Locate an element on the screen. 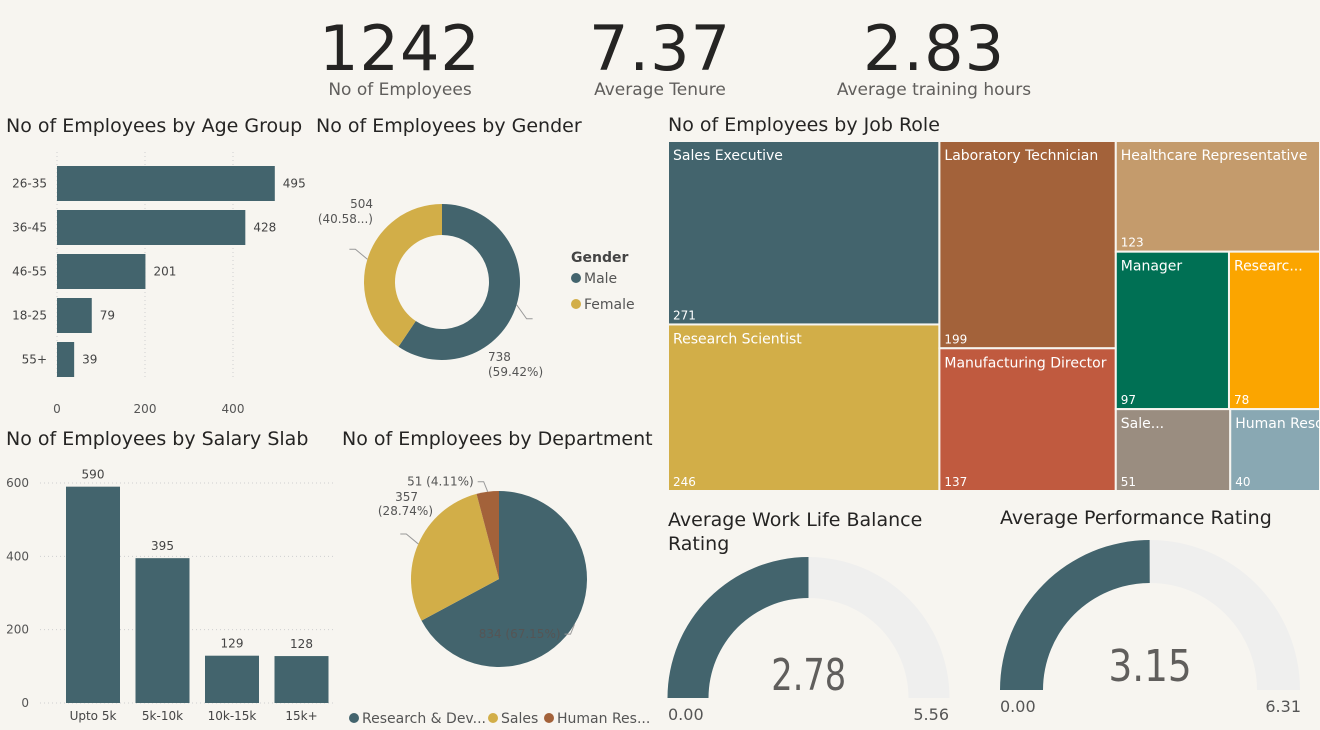 The height and width of the screenshot is (730, 1320). salary-category-label: 5k-10k is located at coordinates (162, 716).